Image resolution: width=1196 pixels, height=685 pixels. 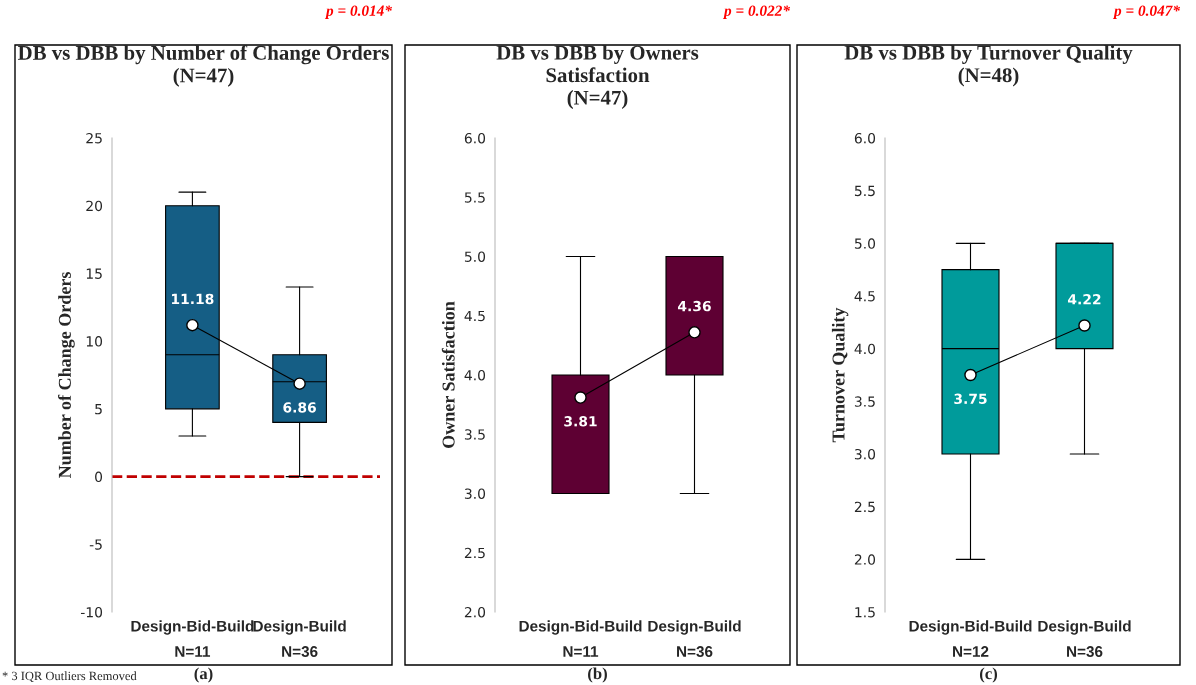 I want to click on y-tick-label: 15, so click(x=94, y=273).